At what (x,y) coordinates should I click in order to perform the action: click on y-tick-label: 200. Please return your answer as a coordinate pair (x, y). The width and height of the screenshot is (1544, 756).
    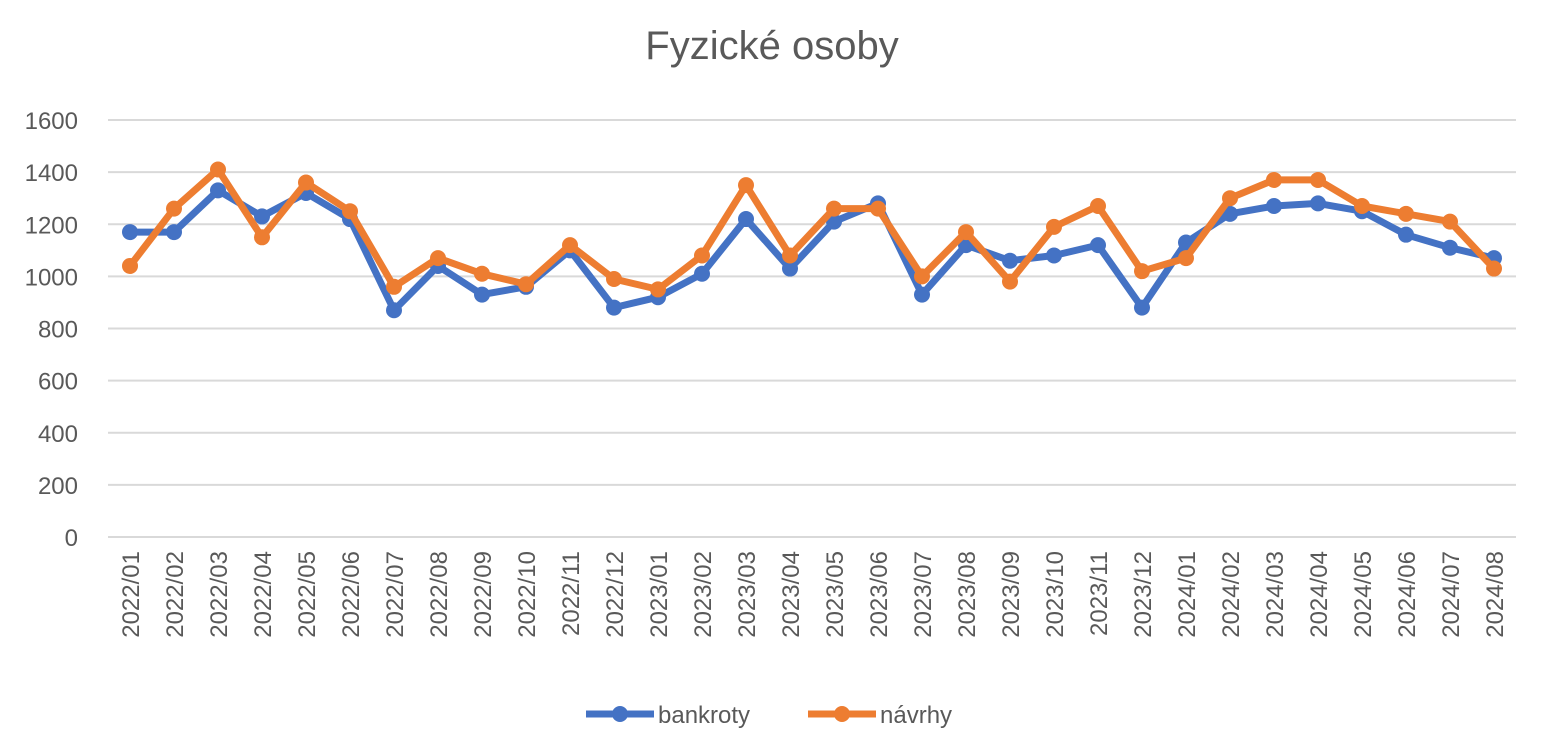
    Looking at the image, I should click on (58, 486).